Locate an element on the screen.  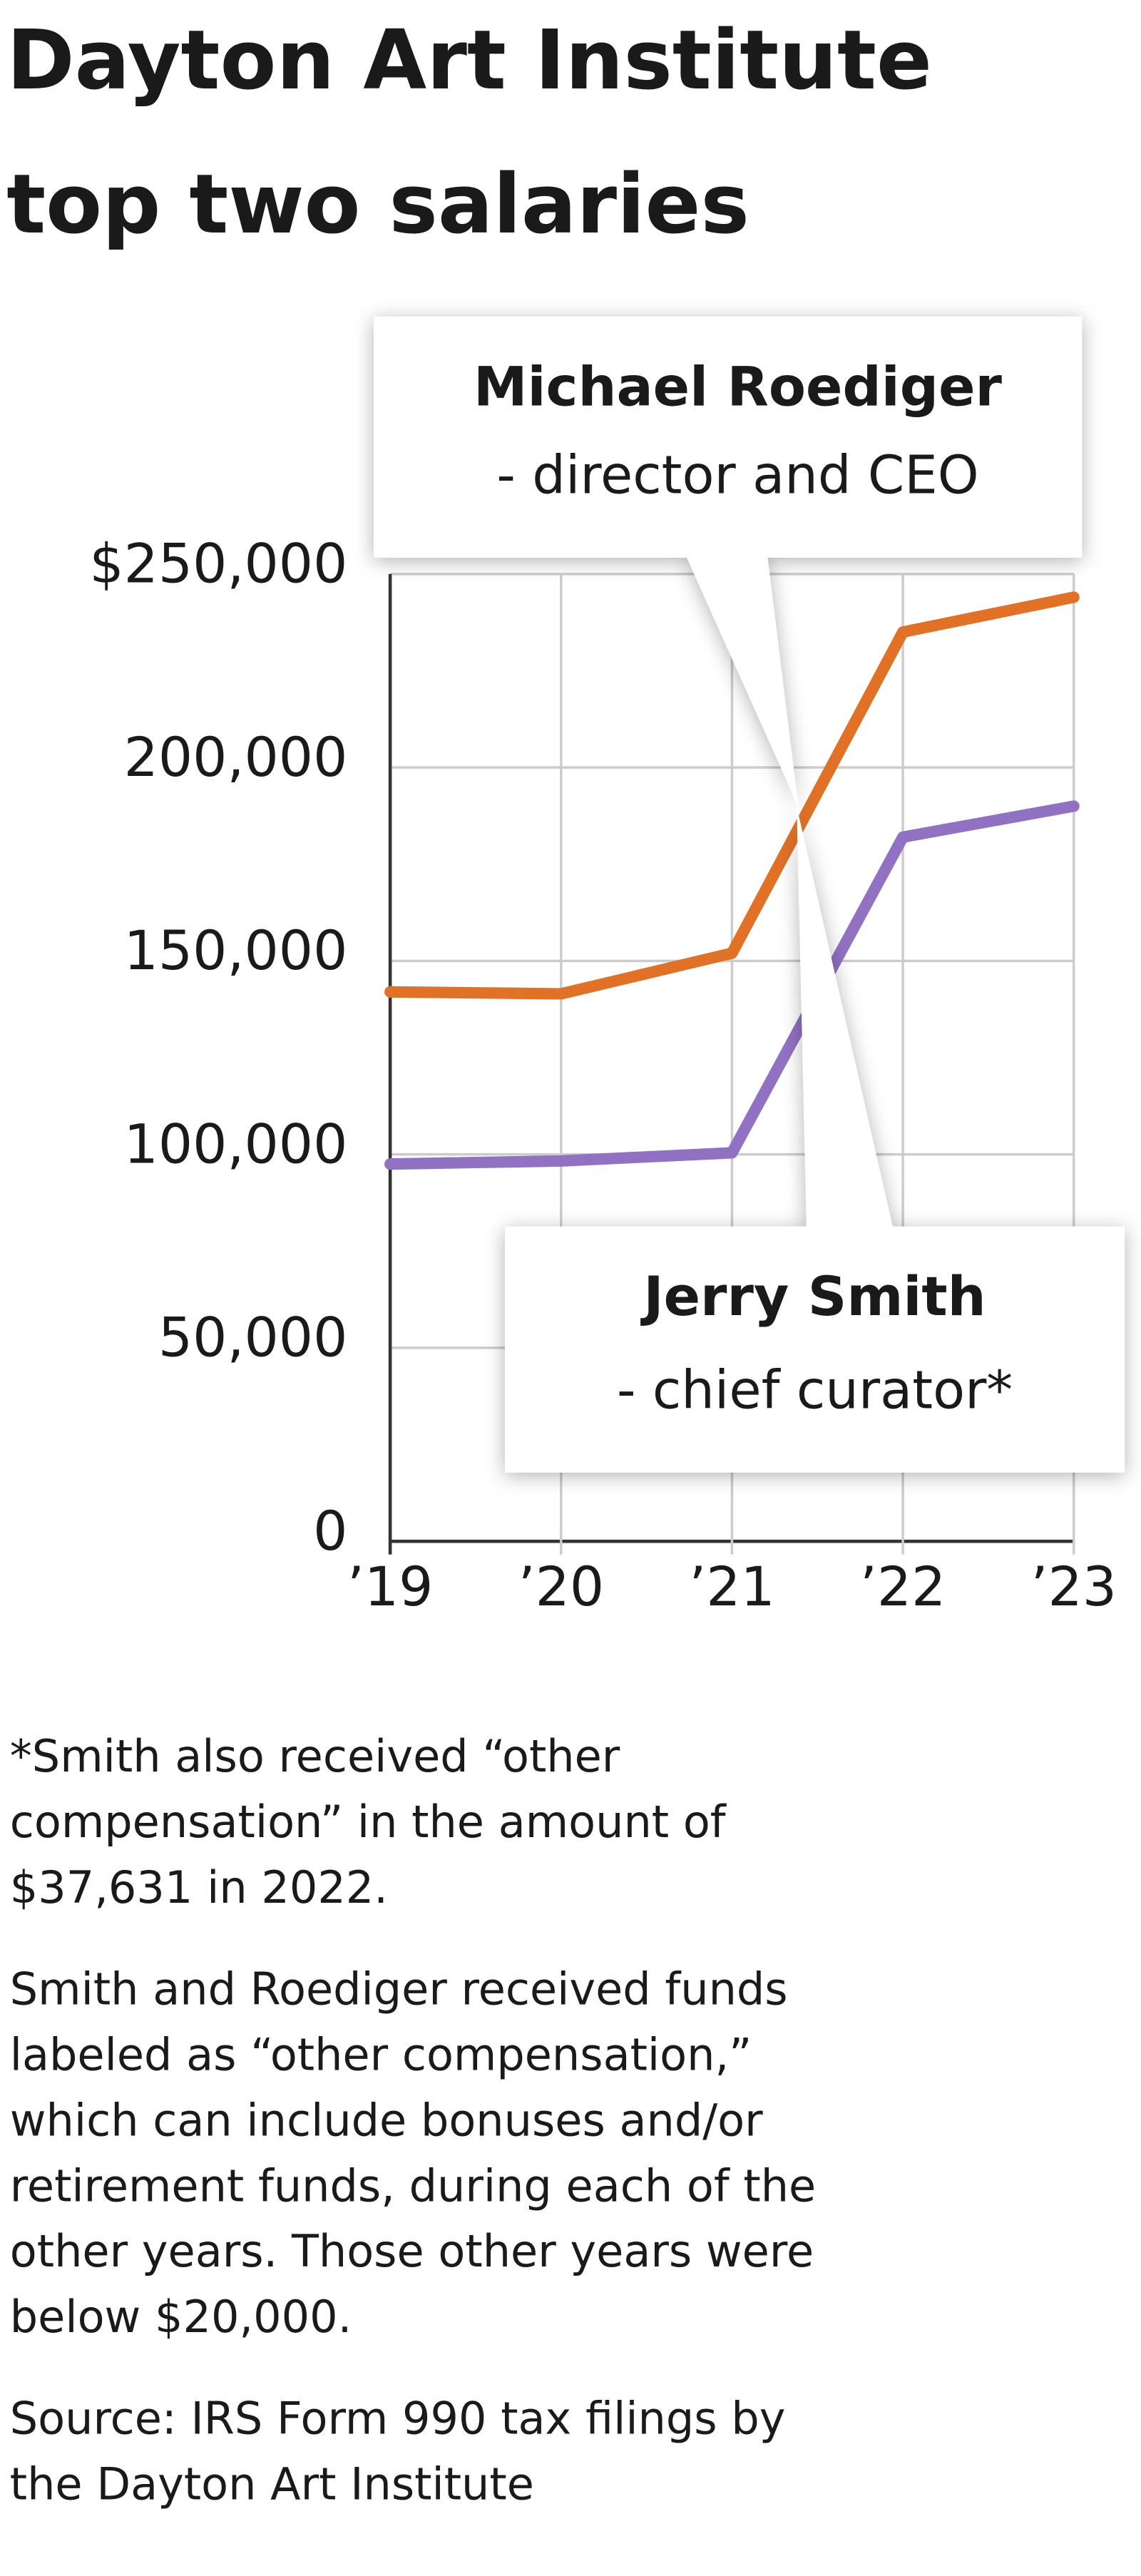
y-tick-label: 0 is located at coordinates (330, 1532).